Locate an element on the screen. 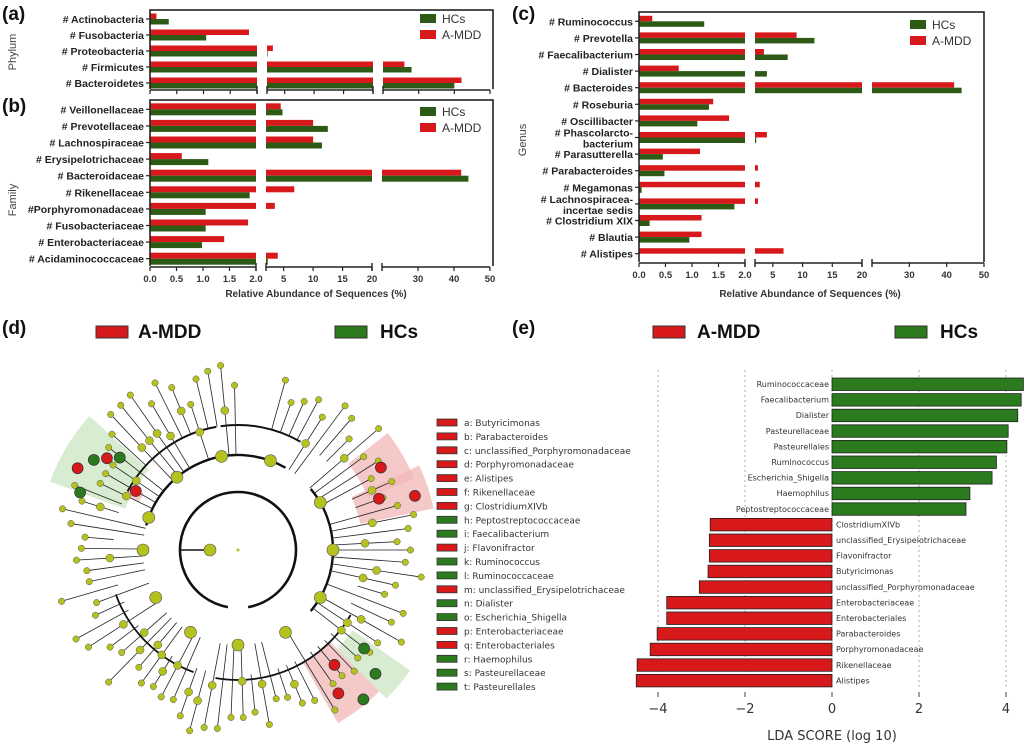  panel-label-b: (b) is located at coordinates (14, 106).